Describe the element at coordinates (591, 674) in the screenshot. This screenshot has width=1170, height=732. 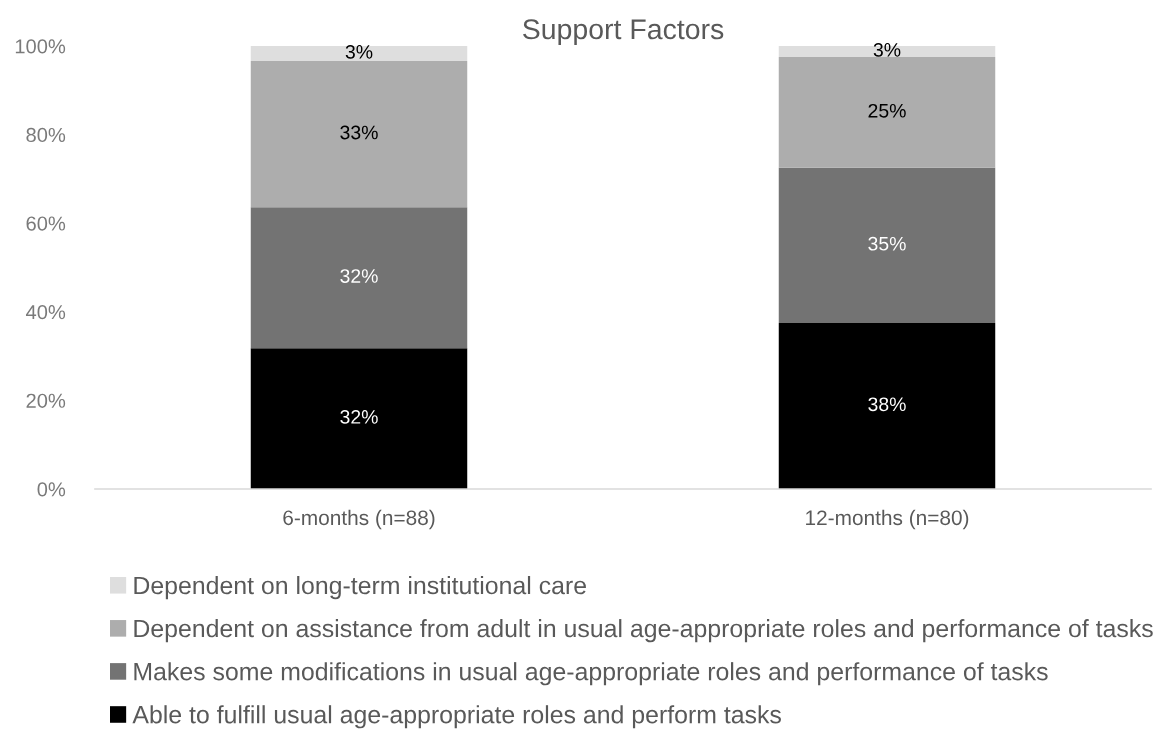
I see `legend-label: Makes some modifications in usual age-appropriate roles and performance of tasks` at that location.